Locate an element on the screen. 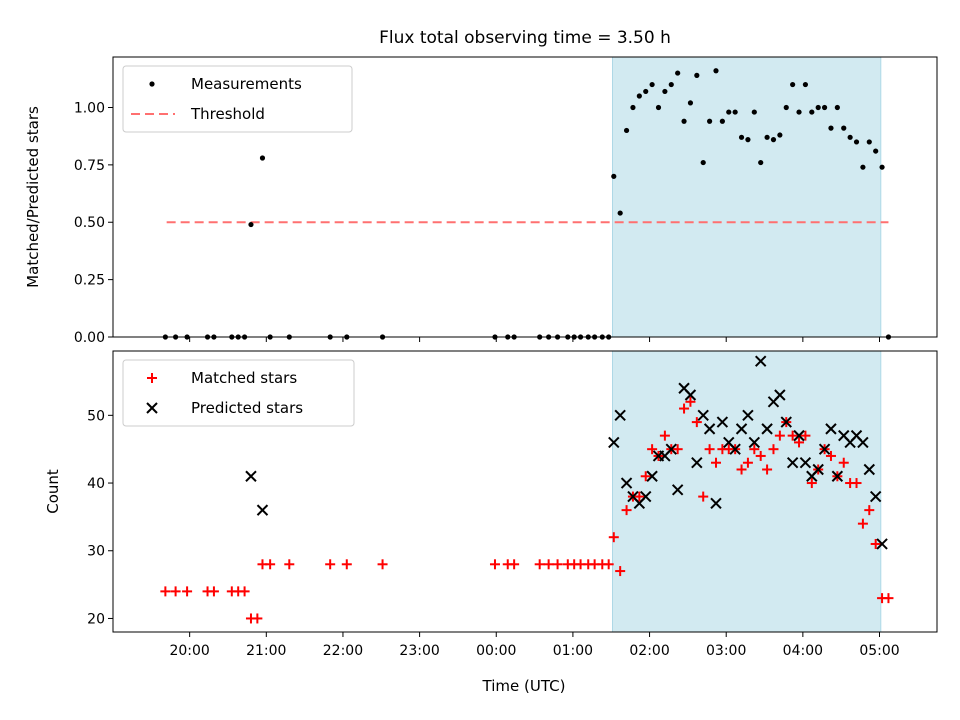 This screenshot has width=960, height=720. x-axis-label: Time (UTC) is located at coordinates (524, 686).